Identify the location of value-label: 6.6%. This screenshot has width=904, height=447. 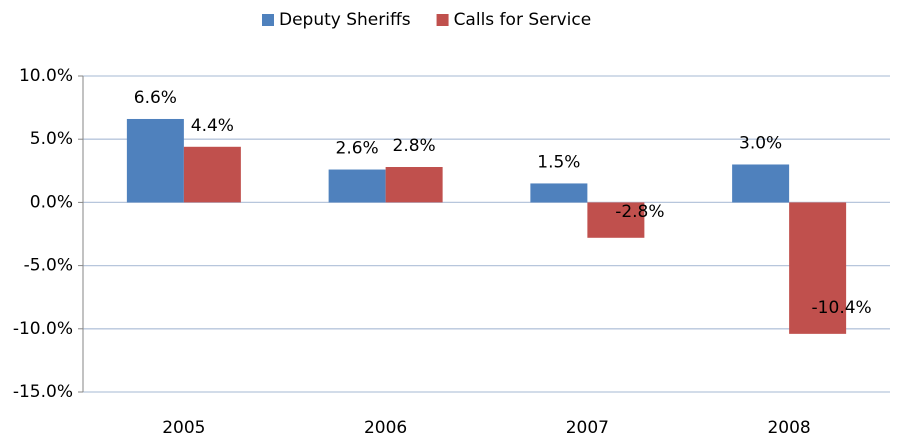
(155, 98).